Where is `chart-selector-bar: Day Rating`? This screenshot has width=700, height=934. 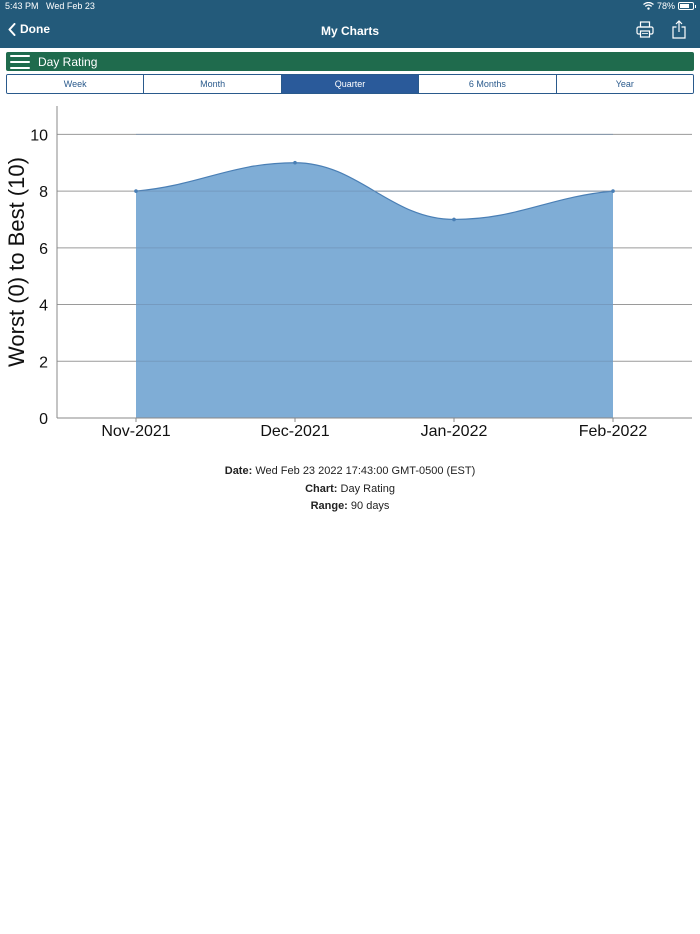 chart-selector-bar: Day Rating is located at coordinates (350, 61).